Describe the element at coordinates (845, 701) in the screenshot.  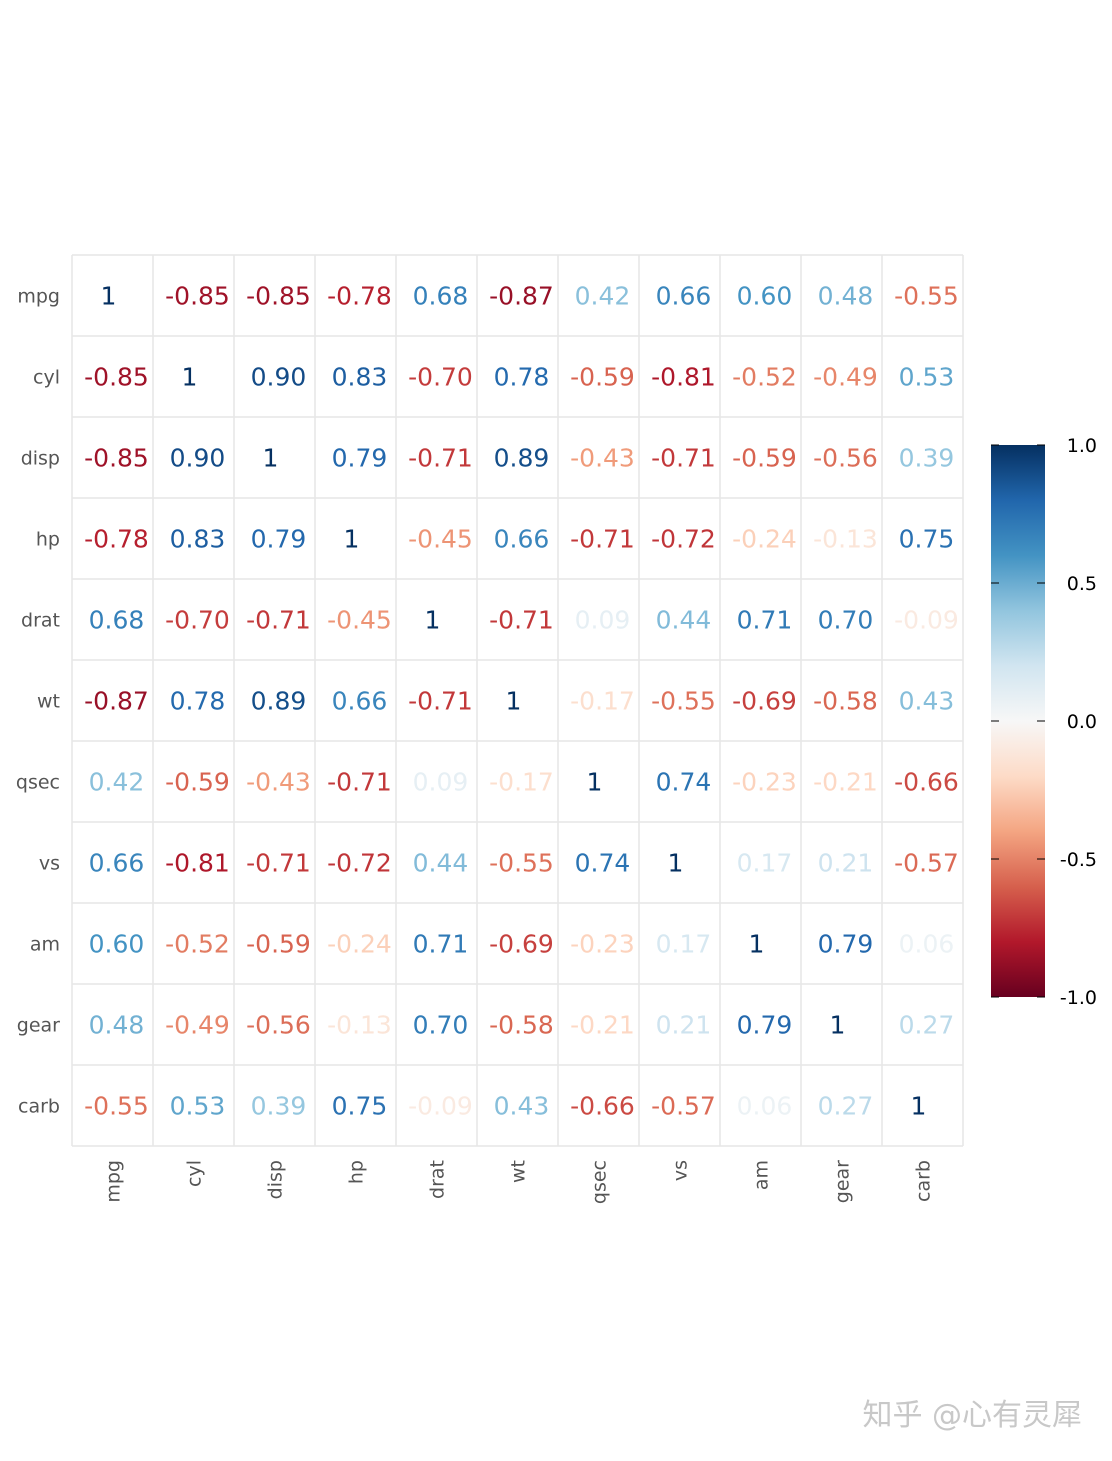
I see `heatmap-cell: -0.58` at that location.